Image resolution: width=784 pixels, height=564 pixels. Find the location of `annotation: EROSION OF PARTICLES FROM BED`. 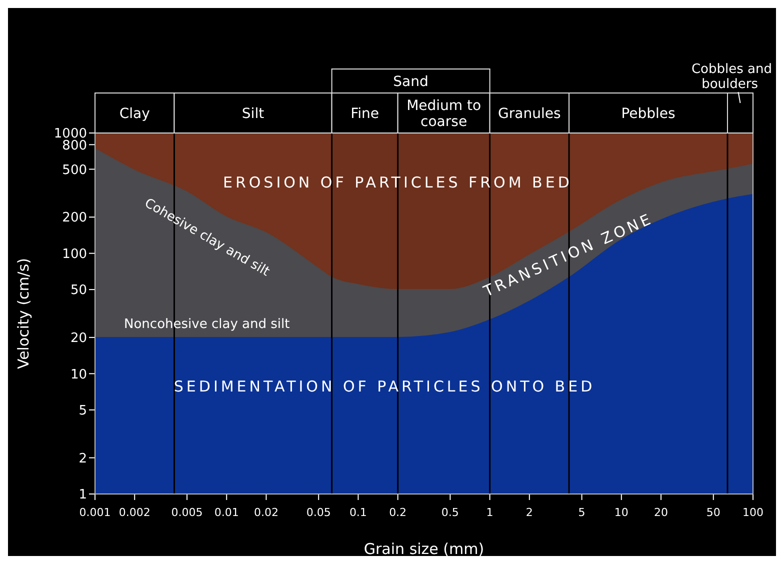

annotation: EROSION OF PARTICLES FROM BED is located at coordinates (397, 183).